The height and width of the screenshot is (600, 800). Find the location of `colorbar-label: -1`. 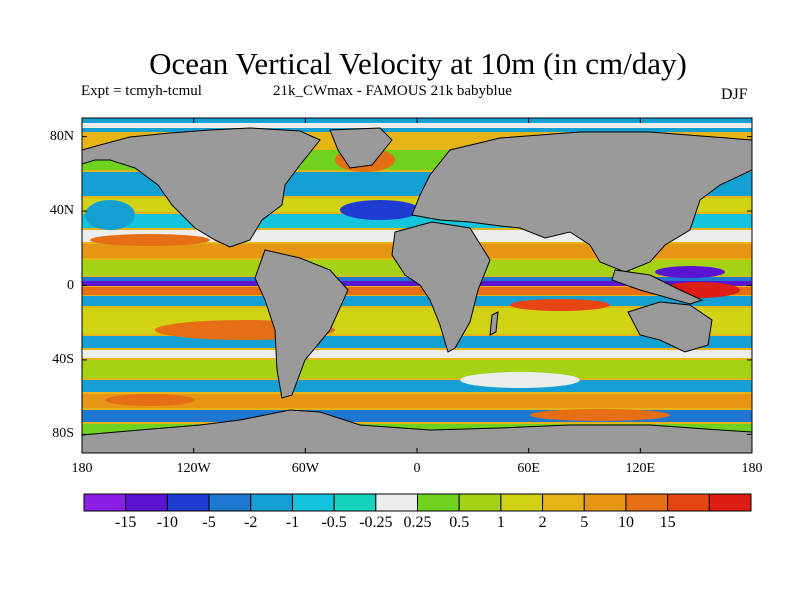

colorbar-label: -1 is located at coordinates (292, 522).